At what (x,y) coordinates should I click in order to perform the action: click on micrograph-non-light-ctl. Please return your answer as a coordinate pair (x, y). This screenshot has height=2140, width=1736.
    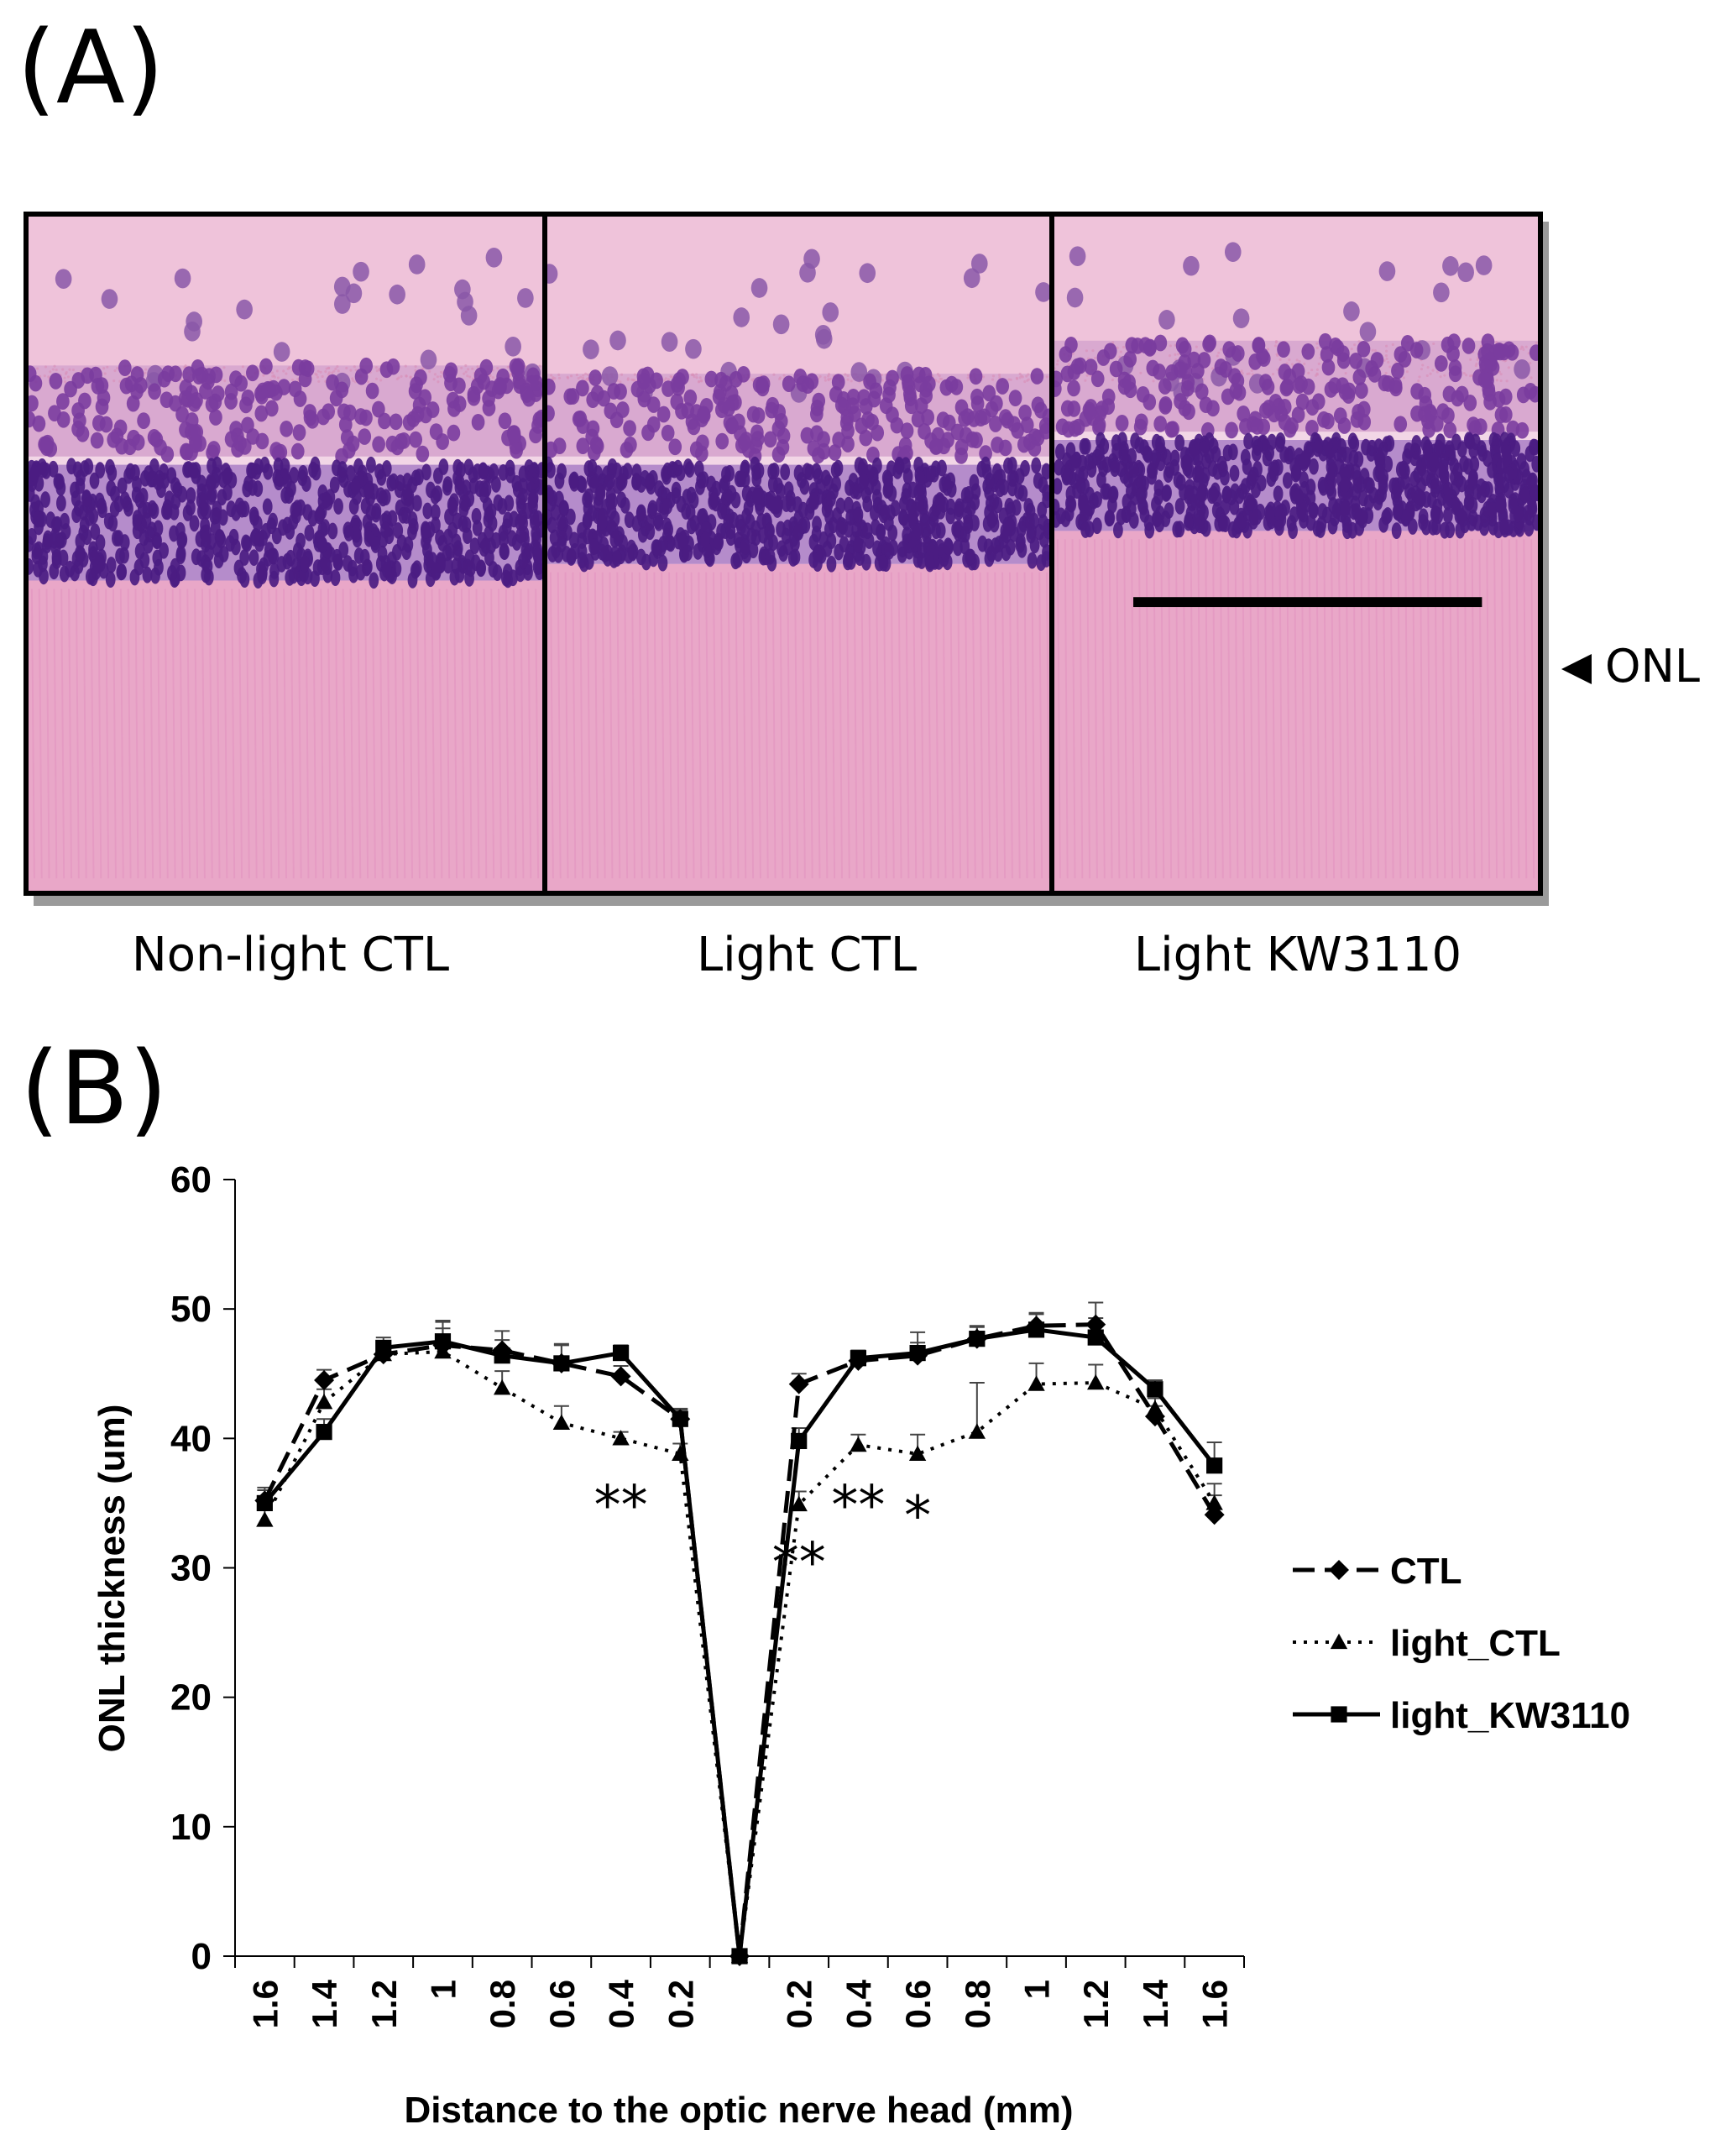
    Looking at the image, I should click on (285, 554).